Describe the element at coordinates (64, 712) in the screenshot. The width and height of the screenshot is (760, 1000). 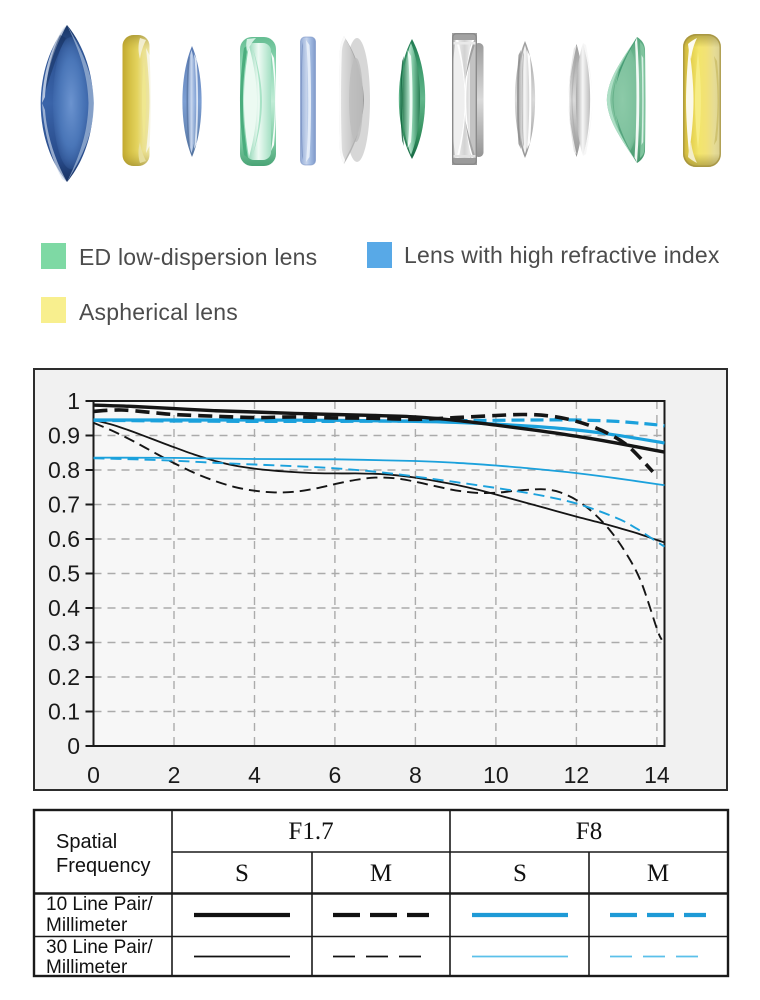
I see `svg-text: 0.1` at that location.